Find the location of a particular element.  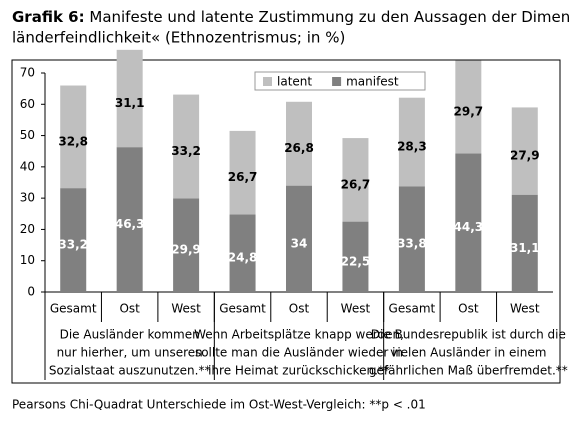

value-label: 44,3 is located at coordinates (469, 227).